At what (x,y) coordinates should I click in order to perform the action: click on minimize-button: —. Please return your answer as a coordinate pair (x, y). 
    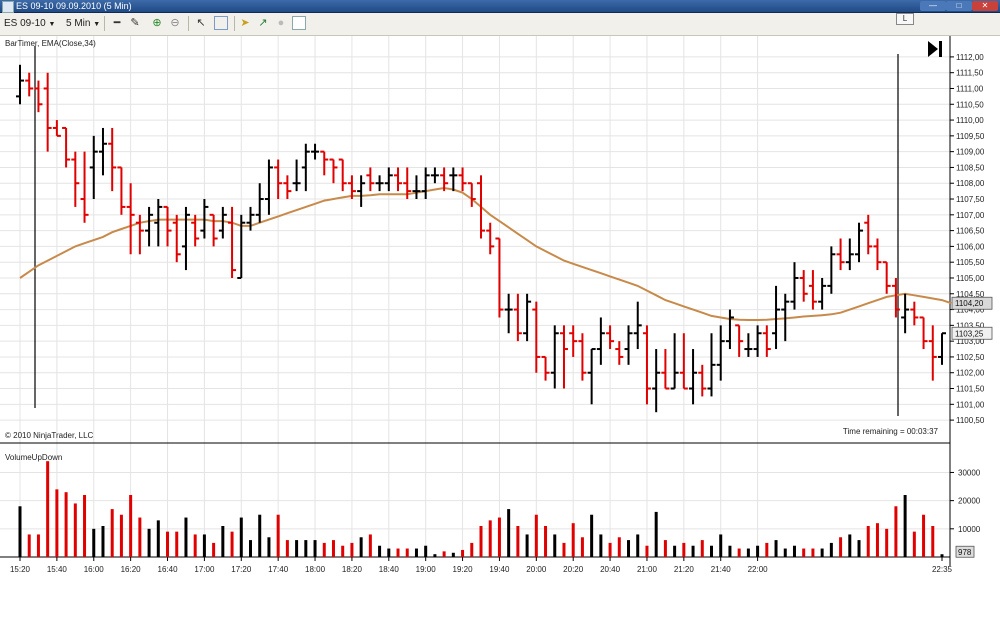
    Looking at the image, I should click on (933, 6).